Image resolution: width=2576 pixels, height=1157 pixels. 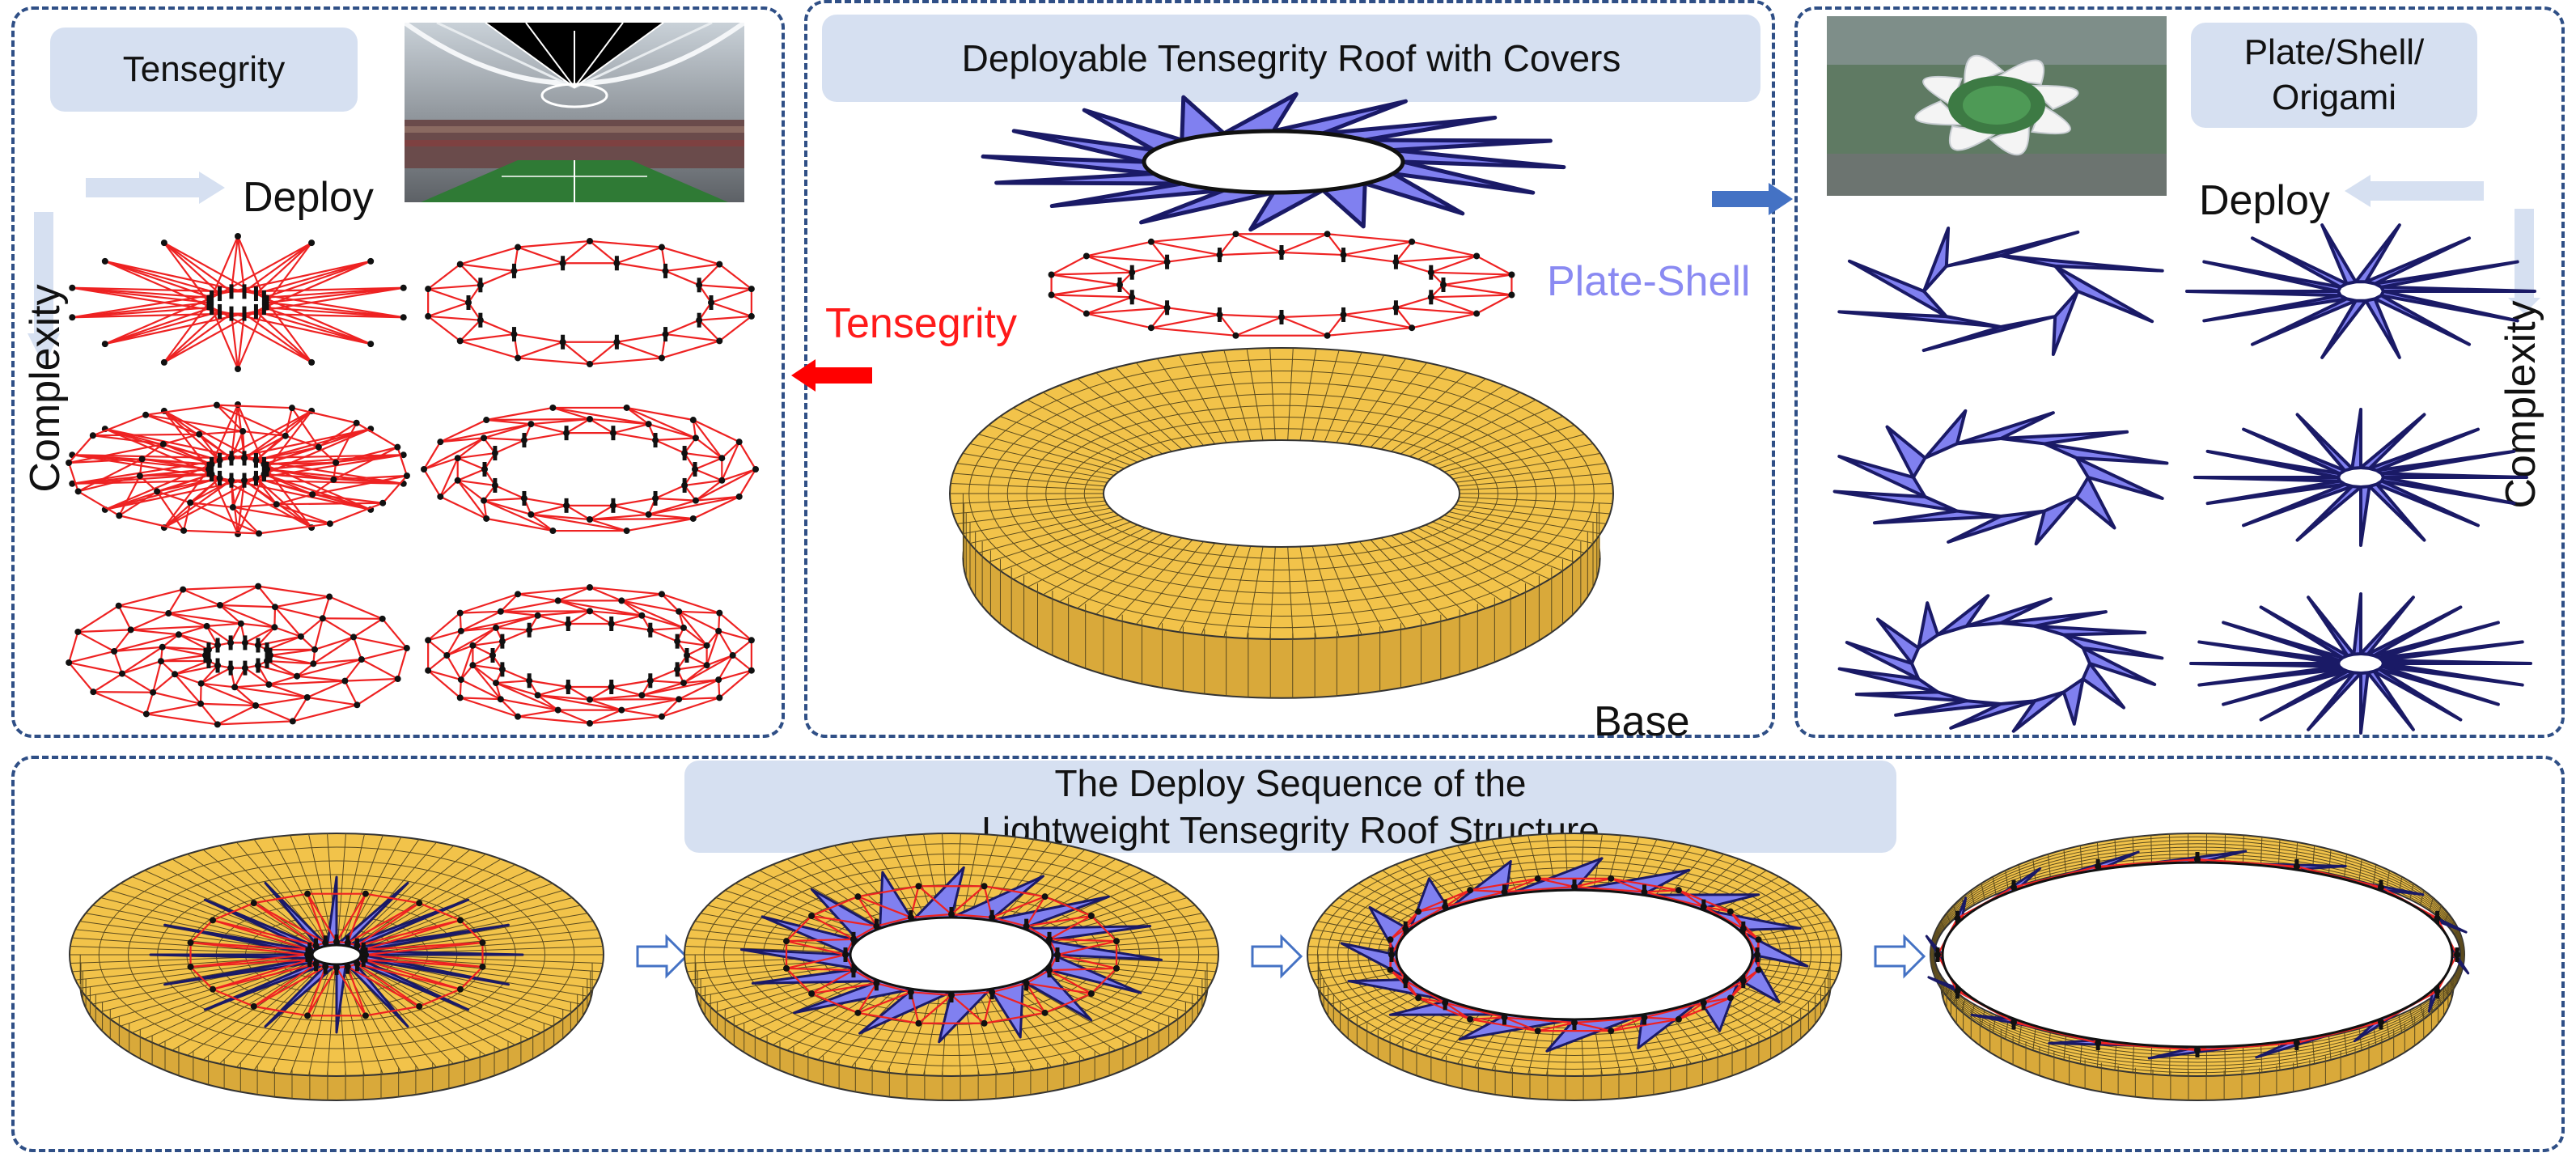 What do you see at coordinates (1281, 395) in the screenshot?
I see `roof-exploded-view` at bounding box center [1281, 395].